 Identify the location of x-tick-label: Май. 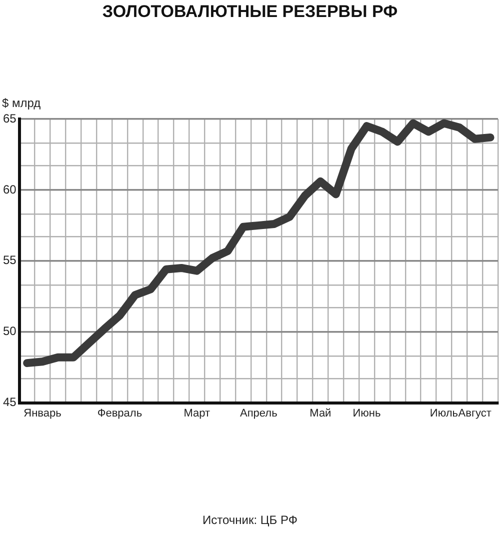
(321, 413).